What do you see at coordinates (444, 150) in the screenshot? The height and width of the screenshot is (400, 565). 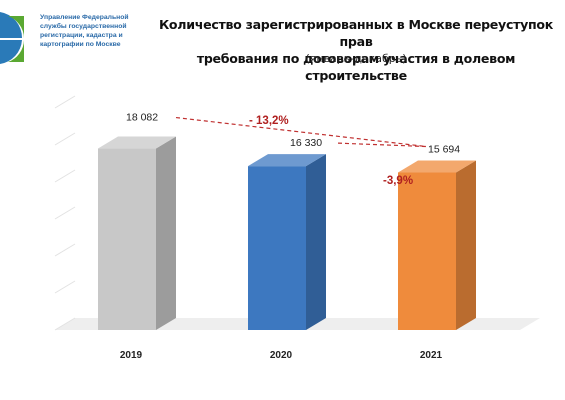 I see `data-label: 15 694` at bounding box center [444, 150].